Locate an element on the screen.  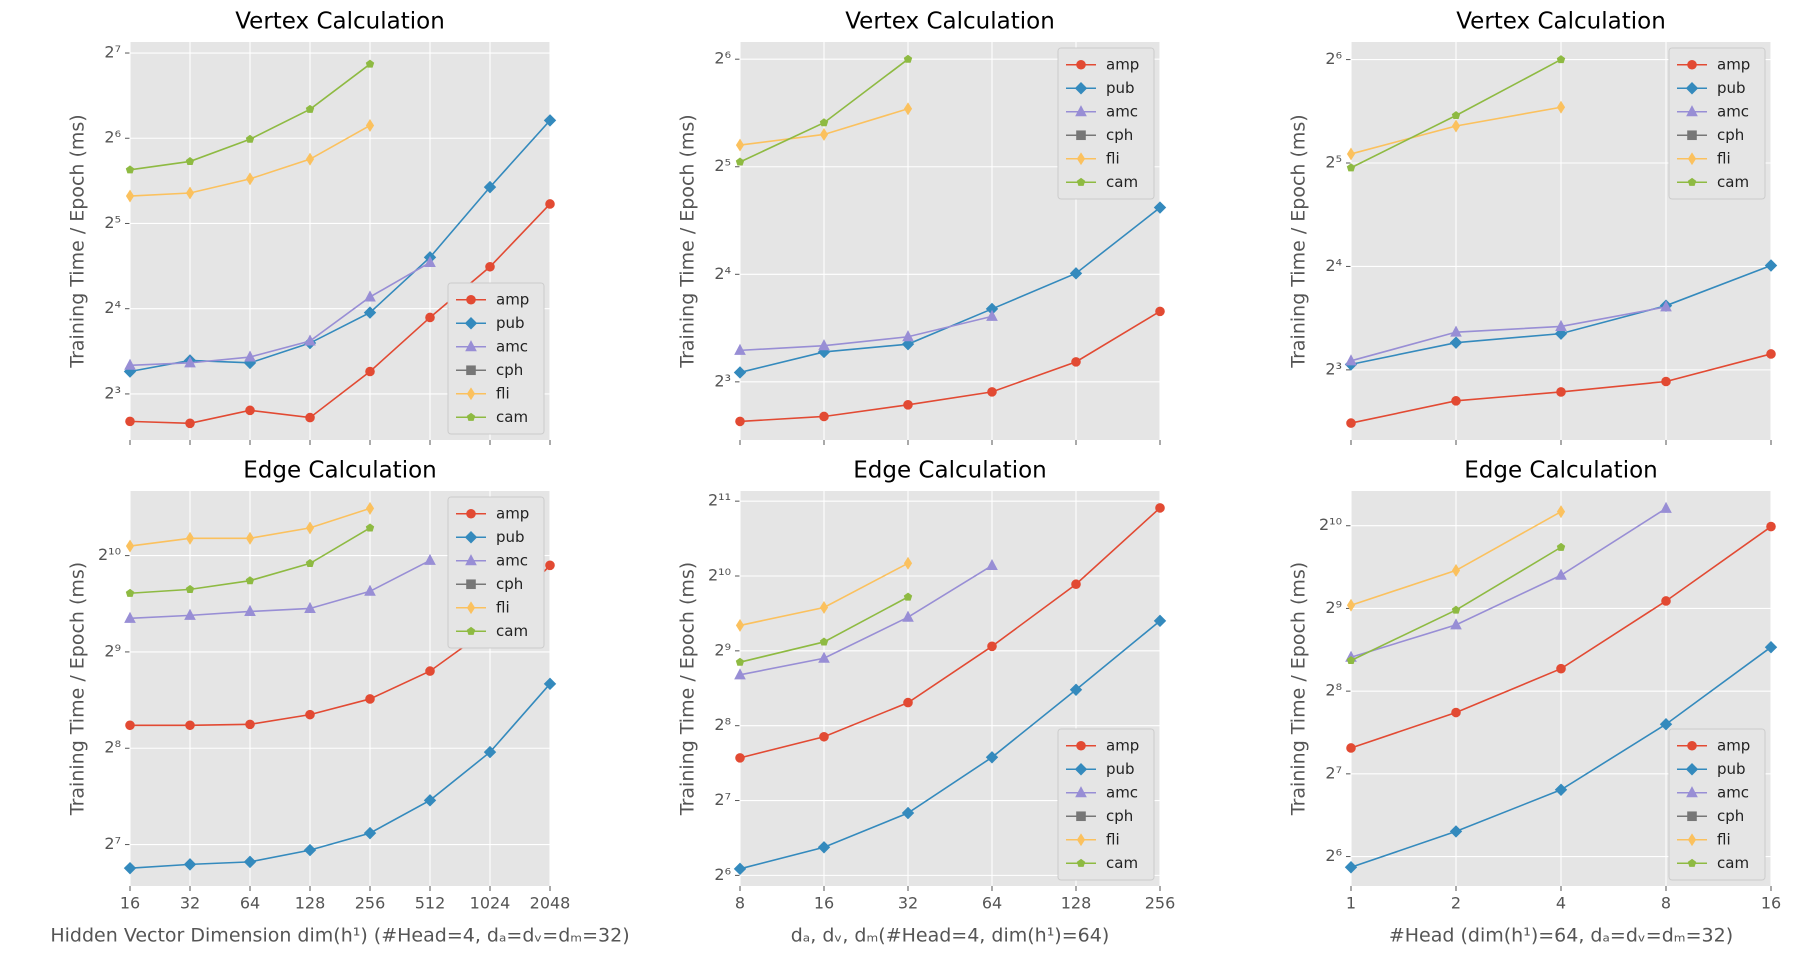
x-tick-label: 8 is located at coordinates (1666, 903).